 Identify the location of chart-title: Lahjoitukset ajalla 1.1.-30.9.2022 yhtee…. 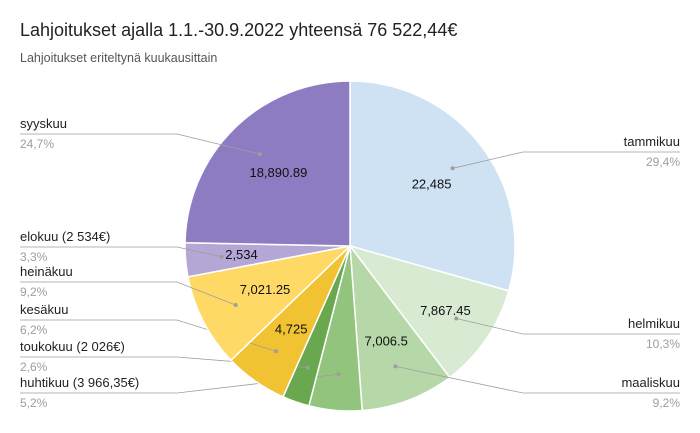
(239, 30).